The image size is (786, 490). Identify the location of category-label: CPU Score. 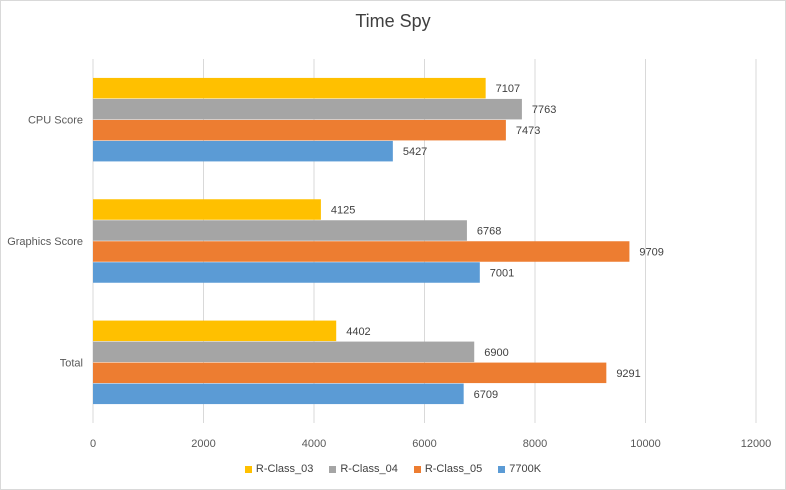
(55, 121).